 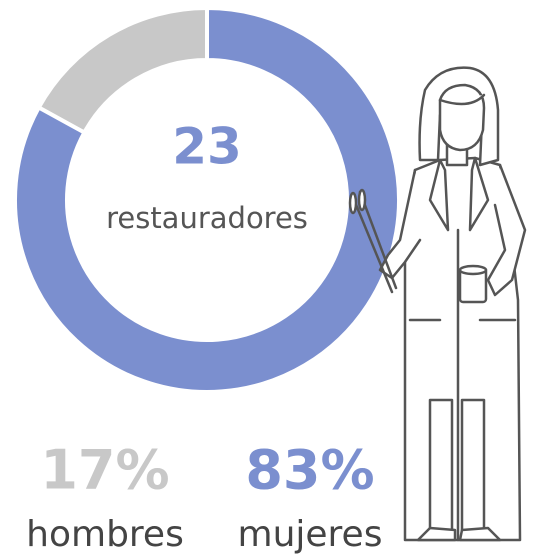 What do you see at coordinates (204, 497) in the screenshot?
I see `labels: 17% hombres 83% mujeres` at bounding box center [204, 497].